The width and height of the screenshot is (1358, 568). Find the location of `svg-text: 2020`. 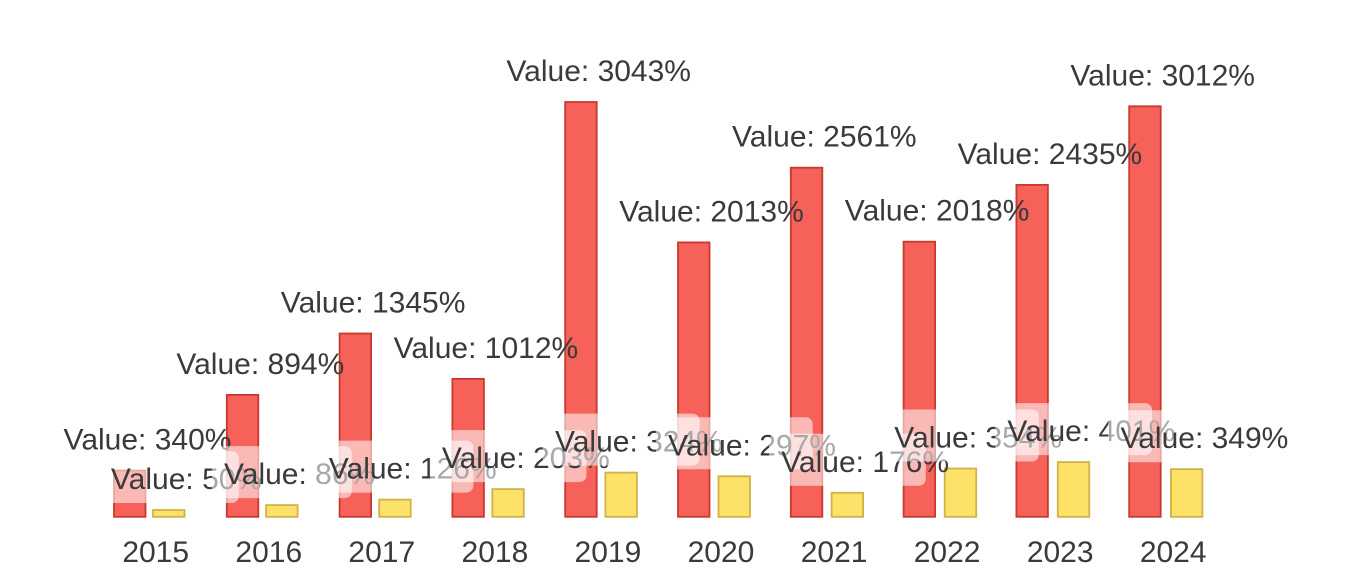

svg-text: 2020 is located at coordinates (721, 552).